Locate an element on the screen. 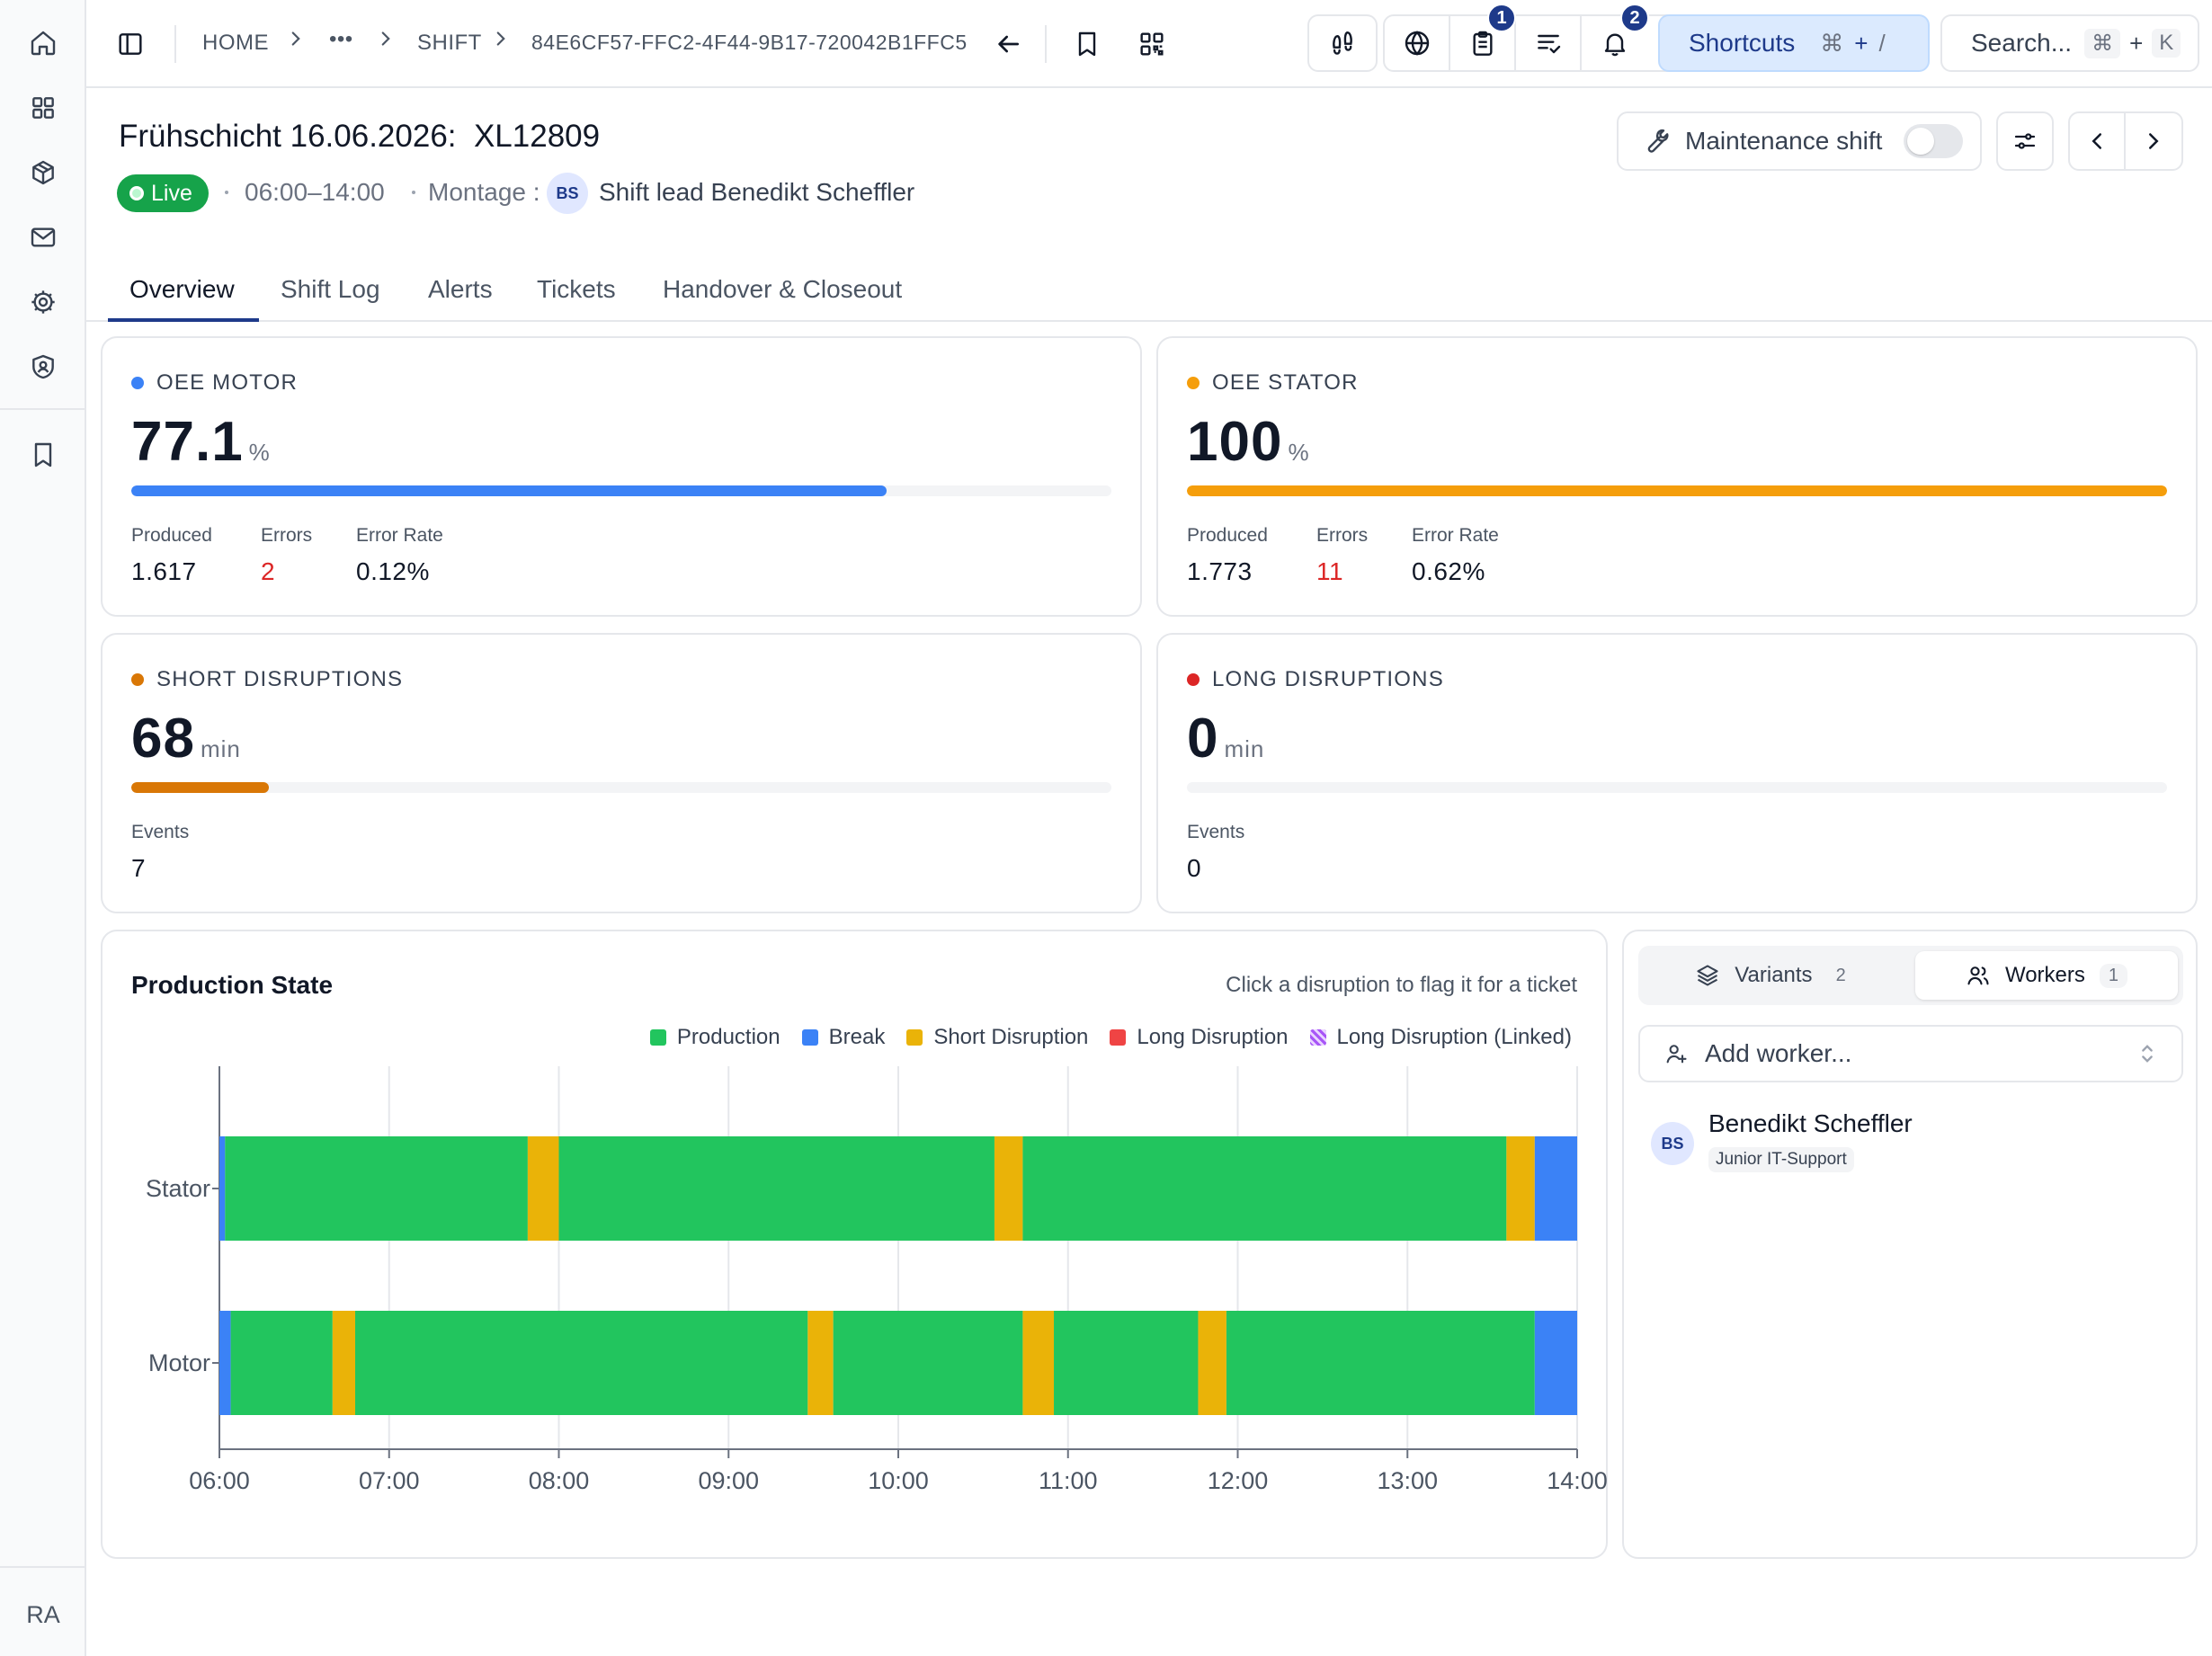 The width and height of the screenshot is (2212, 1656). maintenance-shift-toggle: Maintenance shift is located at coordinates (1799, 141).